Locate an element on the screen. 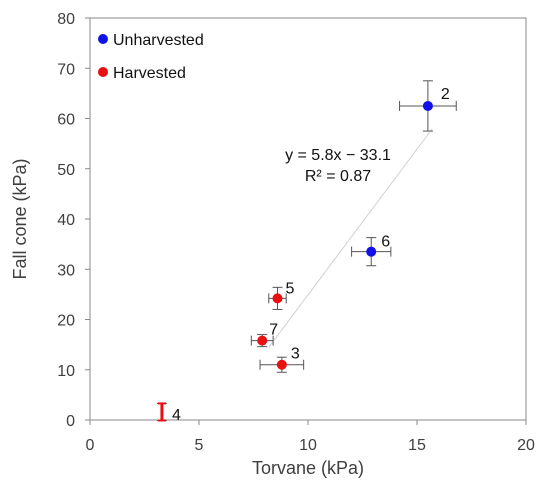  y-tick-label: 30 is located at coordinates (66, 270).